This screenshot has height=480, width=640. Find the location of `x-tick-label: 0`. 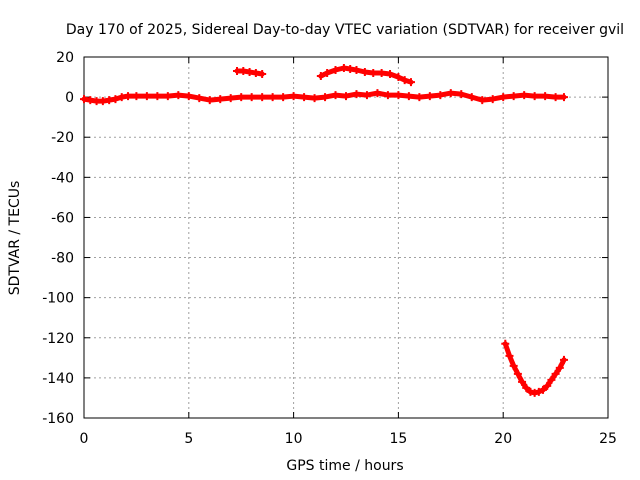

x-tick-label: 0 is located at coordinates (84, 439).